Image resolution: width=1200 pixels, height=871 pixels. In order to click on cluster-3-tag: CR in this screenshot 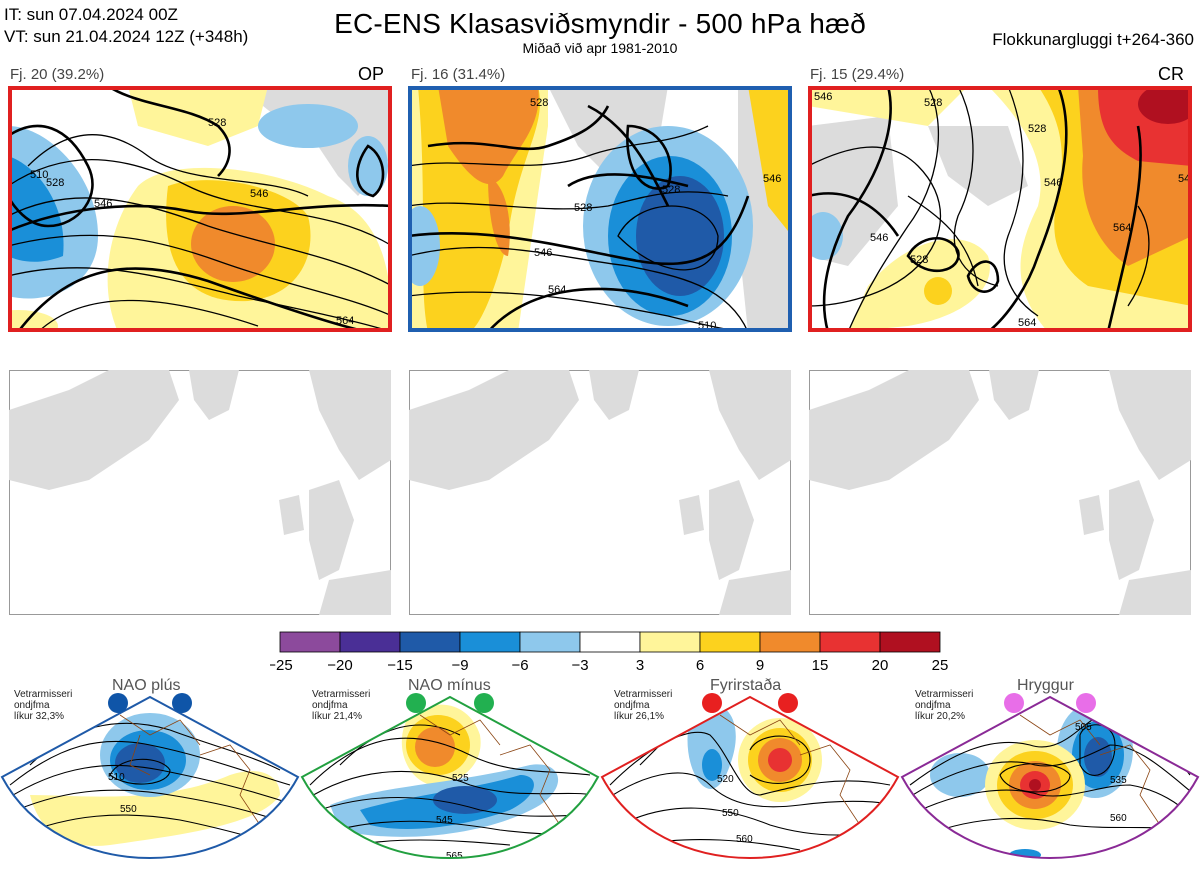, I will do `click(1171, 74)`.